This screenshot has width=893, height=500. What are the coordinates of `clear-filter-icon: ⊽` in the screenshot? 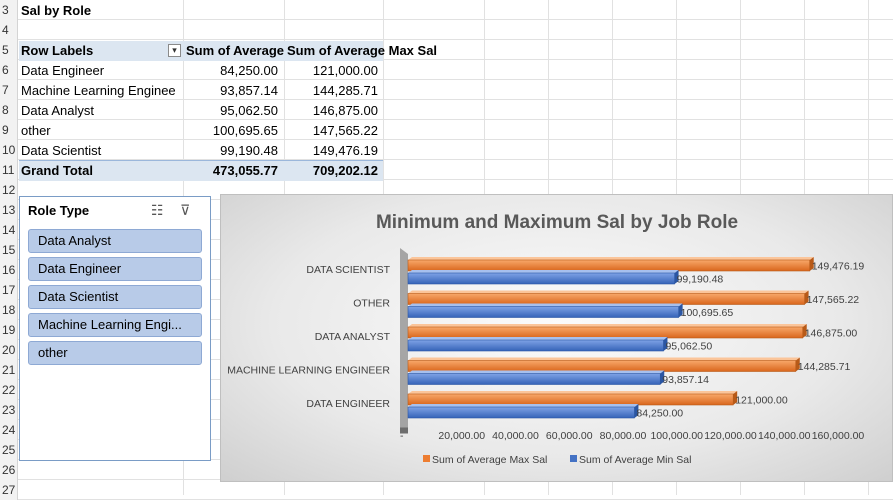 It's located at (185, 210).